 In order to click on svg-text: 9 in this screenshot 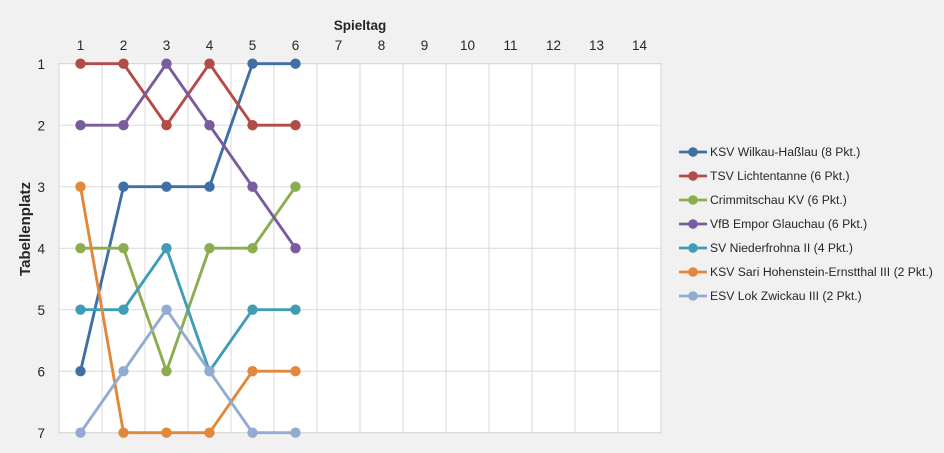, I will do `click(425, 45)`.